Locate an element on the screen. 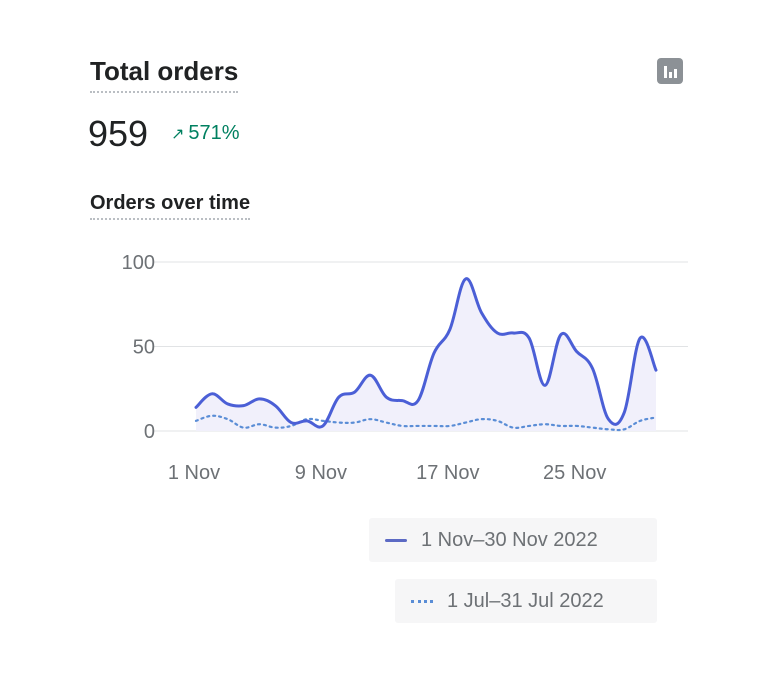  y-tick-label: 50 is located at coordinates (144, 348).